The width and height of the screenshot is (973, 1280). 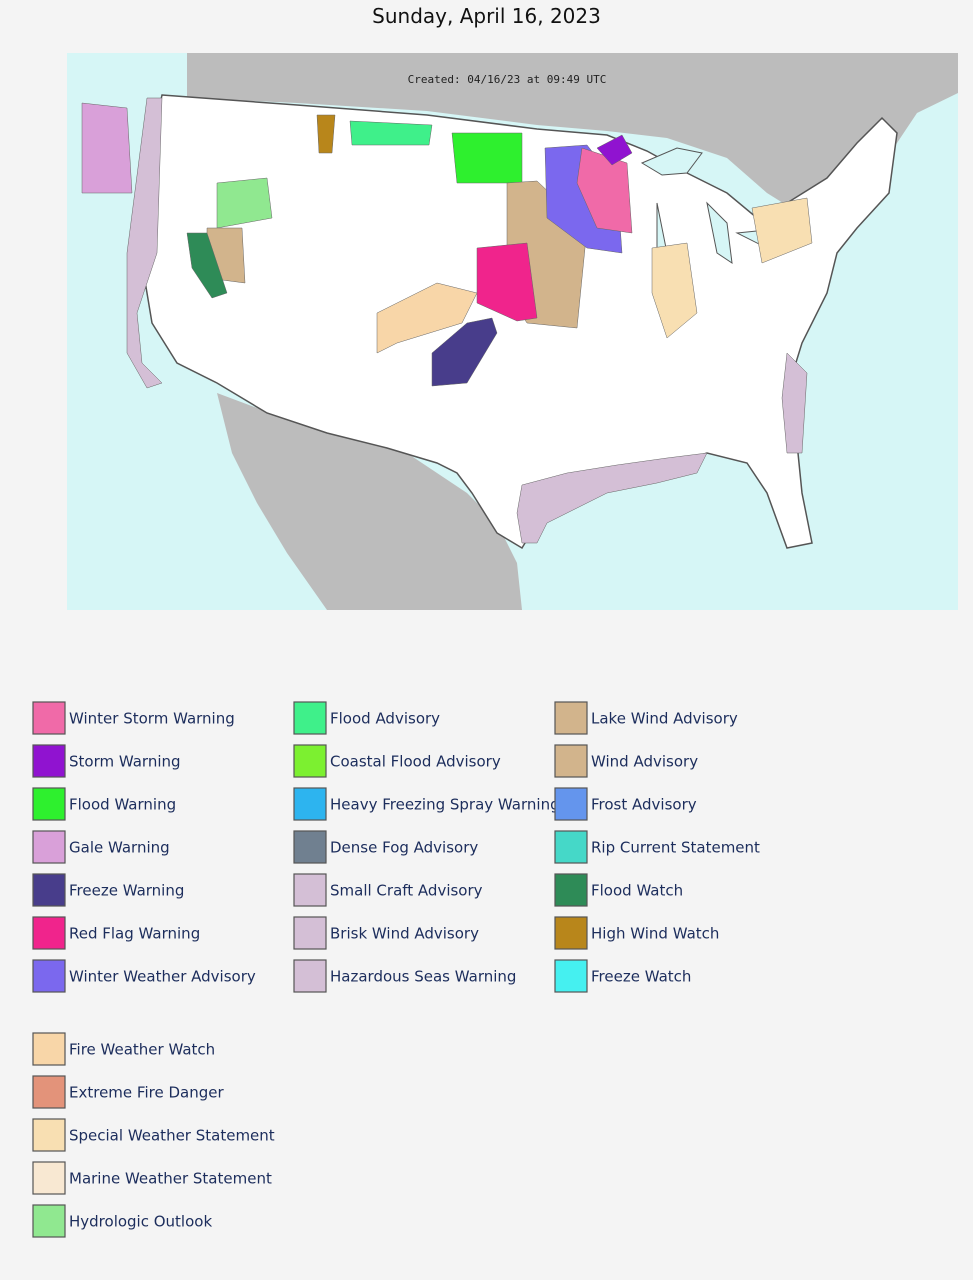 I want to click on legend-label: Flood Watch, so click(x=637, y=891).